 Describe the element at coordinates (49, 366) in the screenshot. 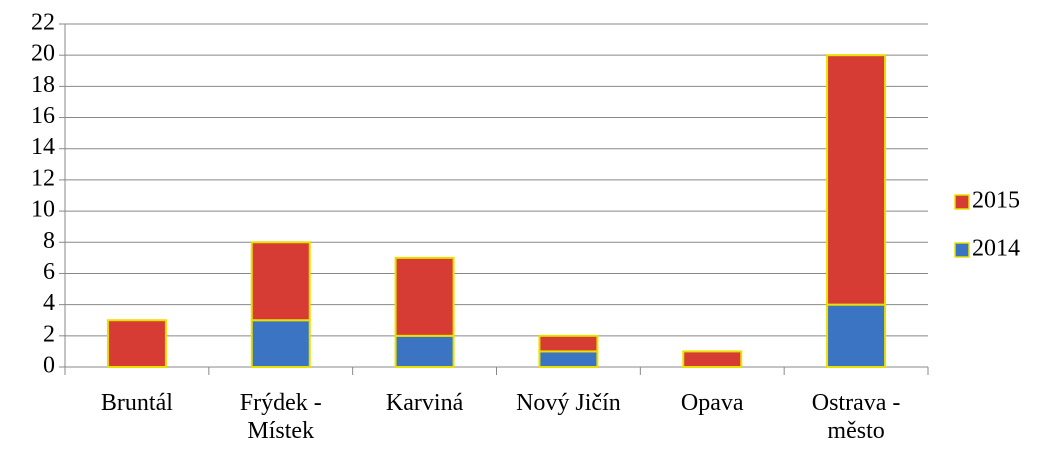

I see `y-tick-label: 0` at that location.